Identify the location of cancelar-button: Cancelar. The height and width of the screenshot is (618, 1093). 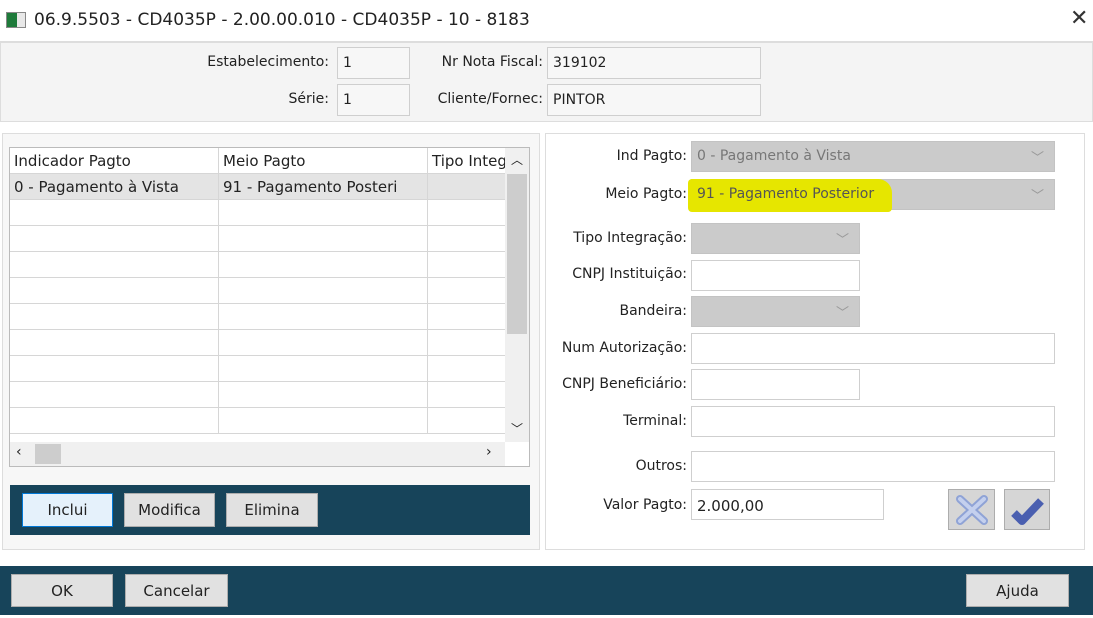
(176, 590).